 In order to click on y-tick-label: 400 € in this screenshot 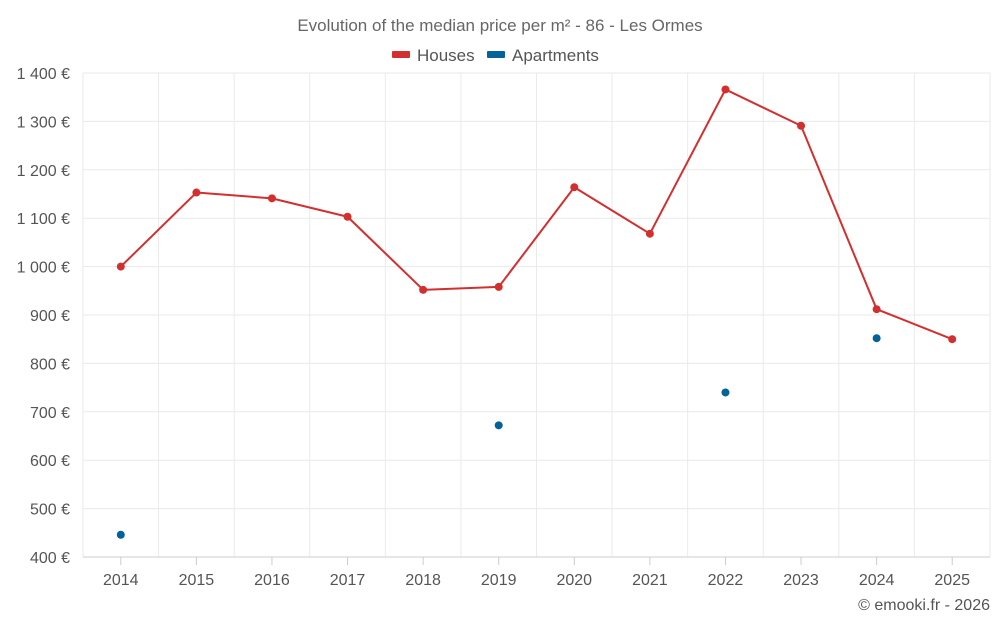, I will do `click(50, 558)`.